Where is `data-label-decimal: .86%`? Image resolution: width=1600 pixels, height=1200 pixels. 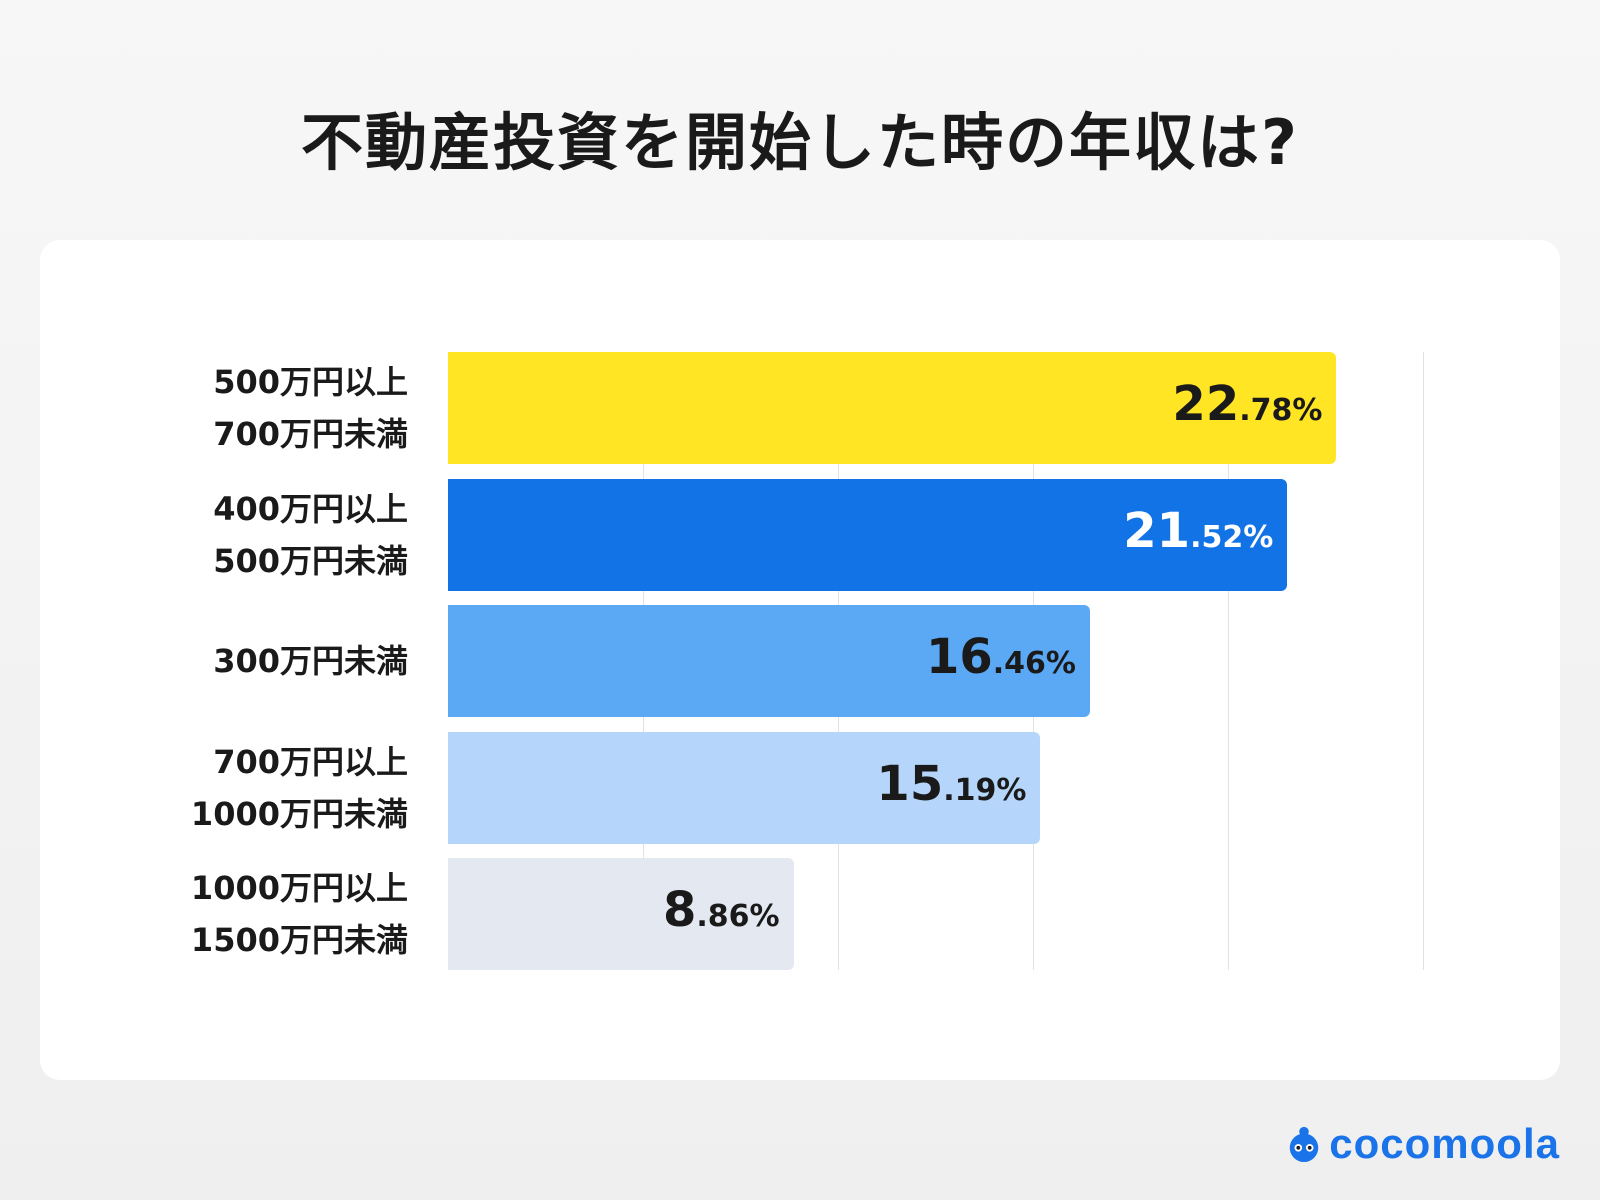
data-label-decimal: .86% is located at coordinates (738, 916).